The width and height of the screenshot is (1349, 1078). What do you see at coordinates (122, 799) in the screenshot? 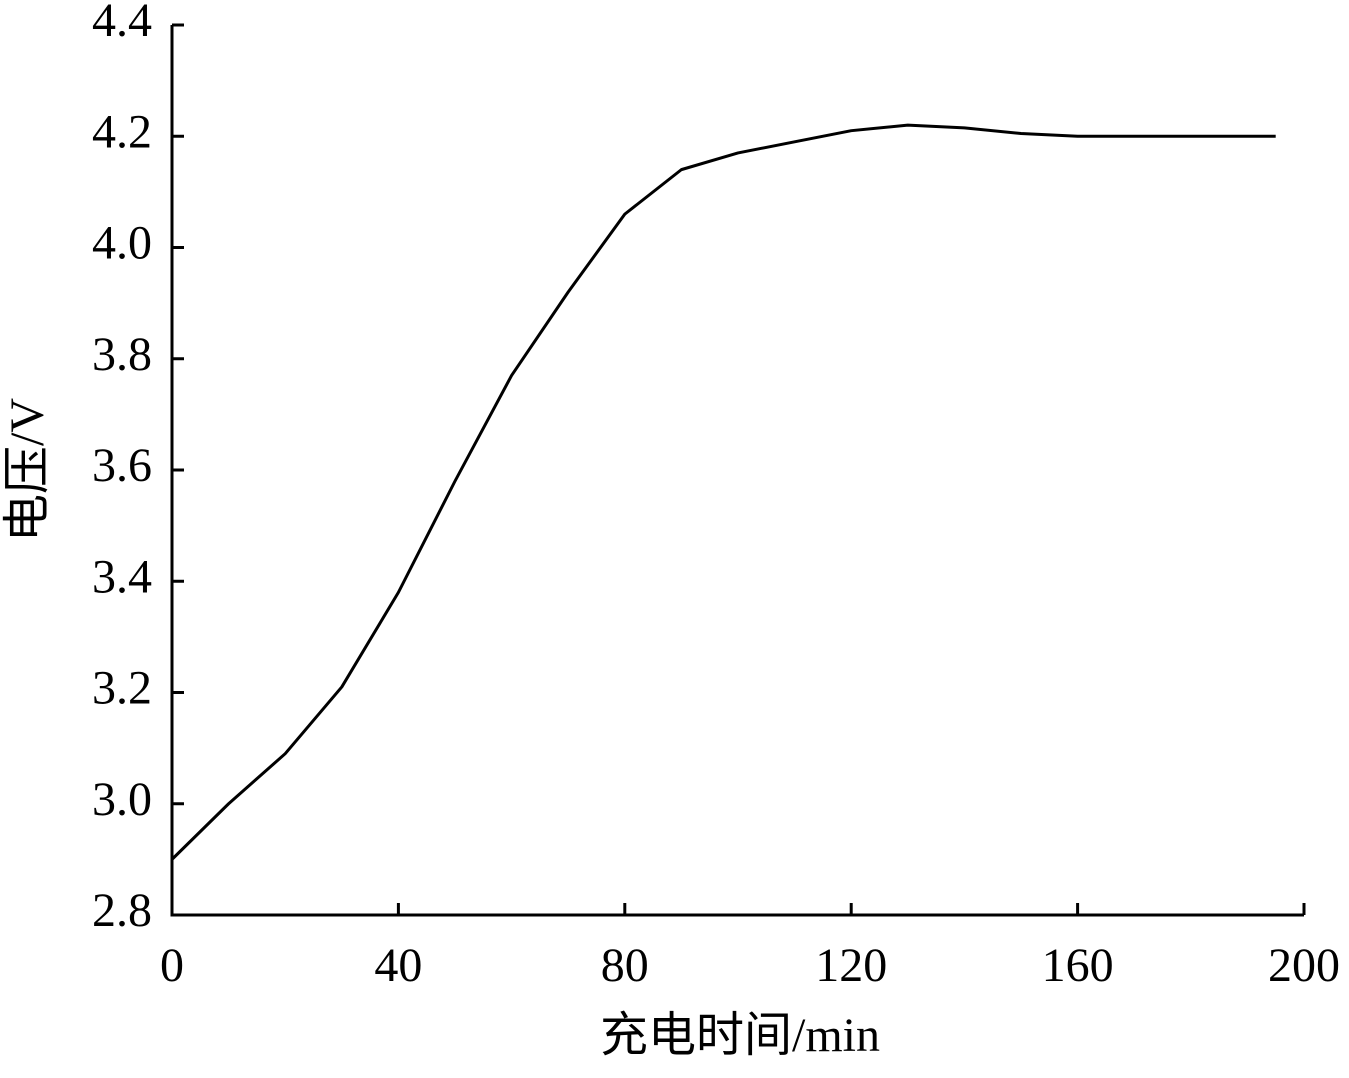
I see `y-tick-label: 3.0` at bounding box center [122, 799].